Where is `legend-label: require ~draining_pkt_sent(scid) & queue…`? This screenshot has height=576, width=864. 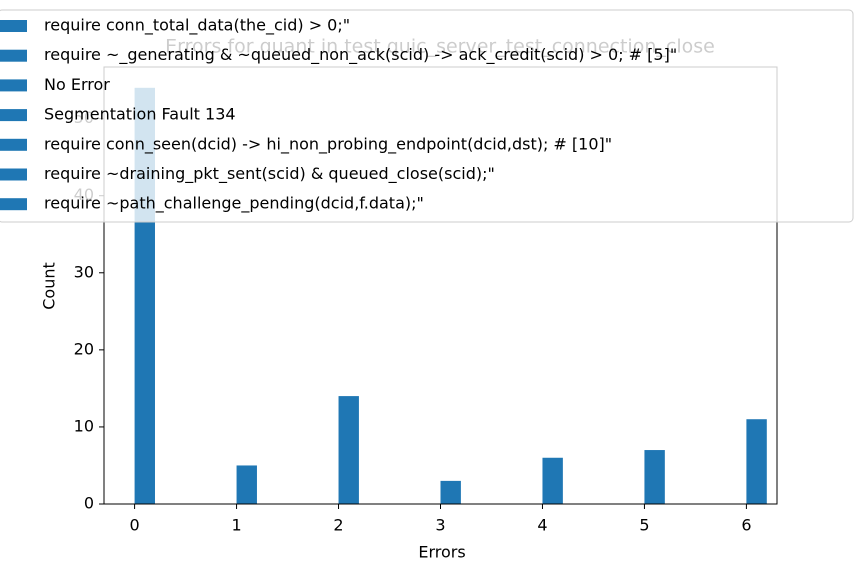
legend-label: require ~draining_pkt_sent(scid) & queue… is located at coordinates (269, 174).